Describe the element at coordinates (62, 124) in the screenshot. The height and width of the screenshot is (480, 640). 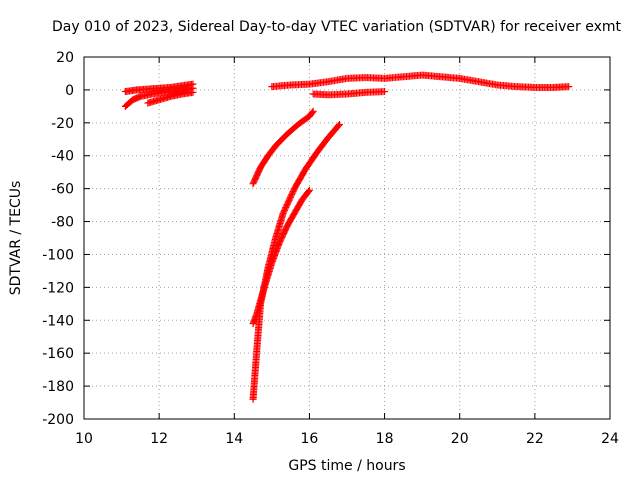
I see `y-tick-label: -20` at that location.